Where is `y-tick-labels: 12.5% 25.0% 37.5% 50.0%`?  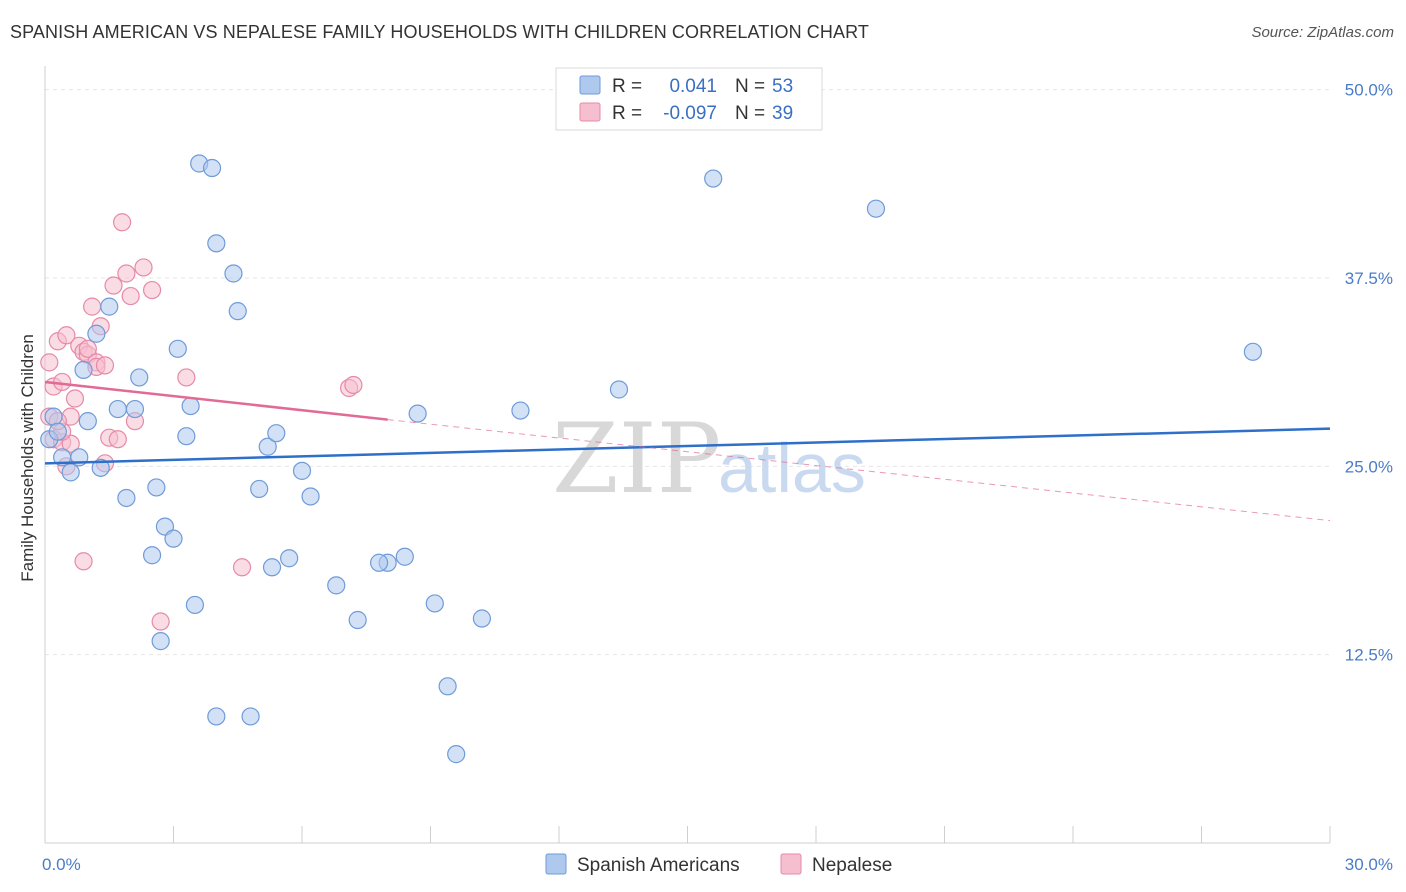 y-tick-labels: 12.5% 25.0% 37.5% 50.0% is located at coordinates (1369, 373).